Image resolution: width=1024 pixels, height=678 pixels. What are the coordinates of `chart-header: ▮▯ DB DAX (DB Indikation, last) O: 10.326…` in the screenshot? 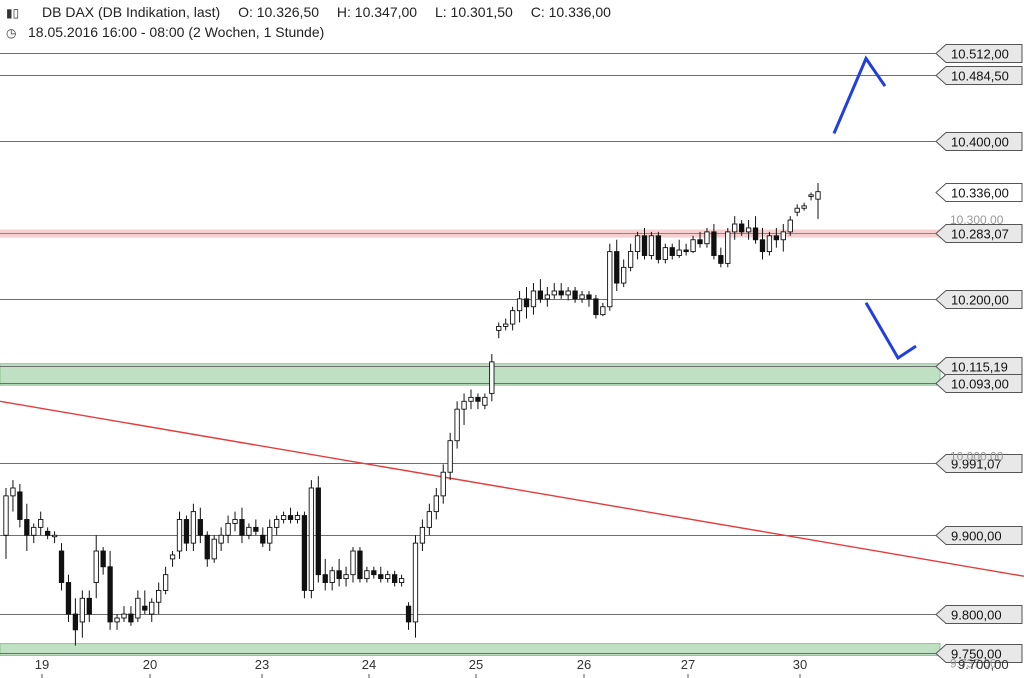 It's located at (308, 22).